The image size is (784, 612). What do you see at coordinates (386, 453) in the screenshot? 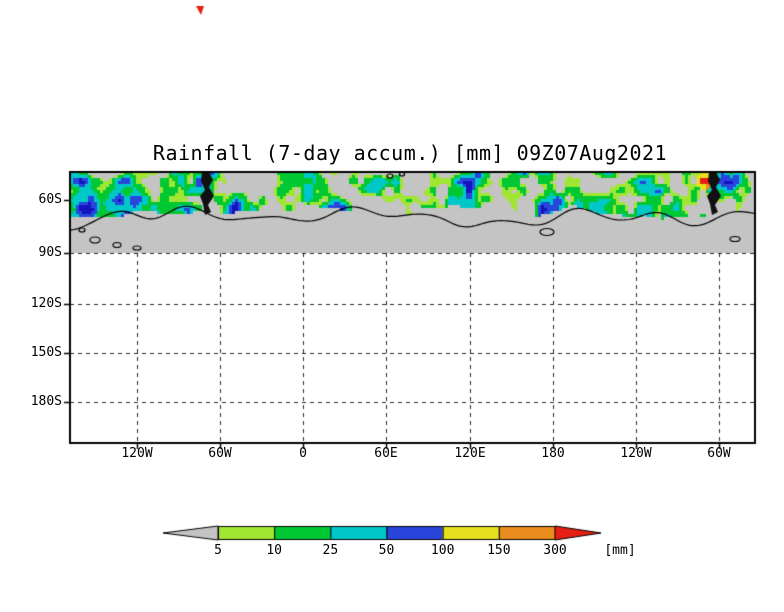
I see `x-tick-label: 60E` at bounding box center [386, 453].